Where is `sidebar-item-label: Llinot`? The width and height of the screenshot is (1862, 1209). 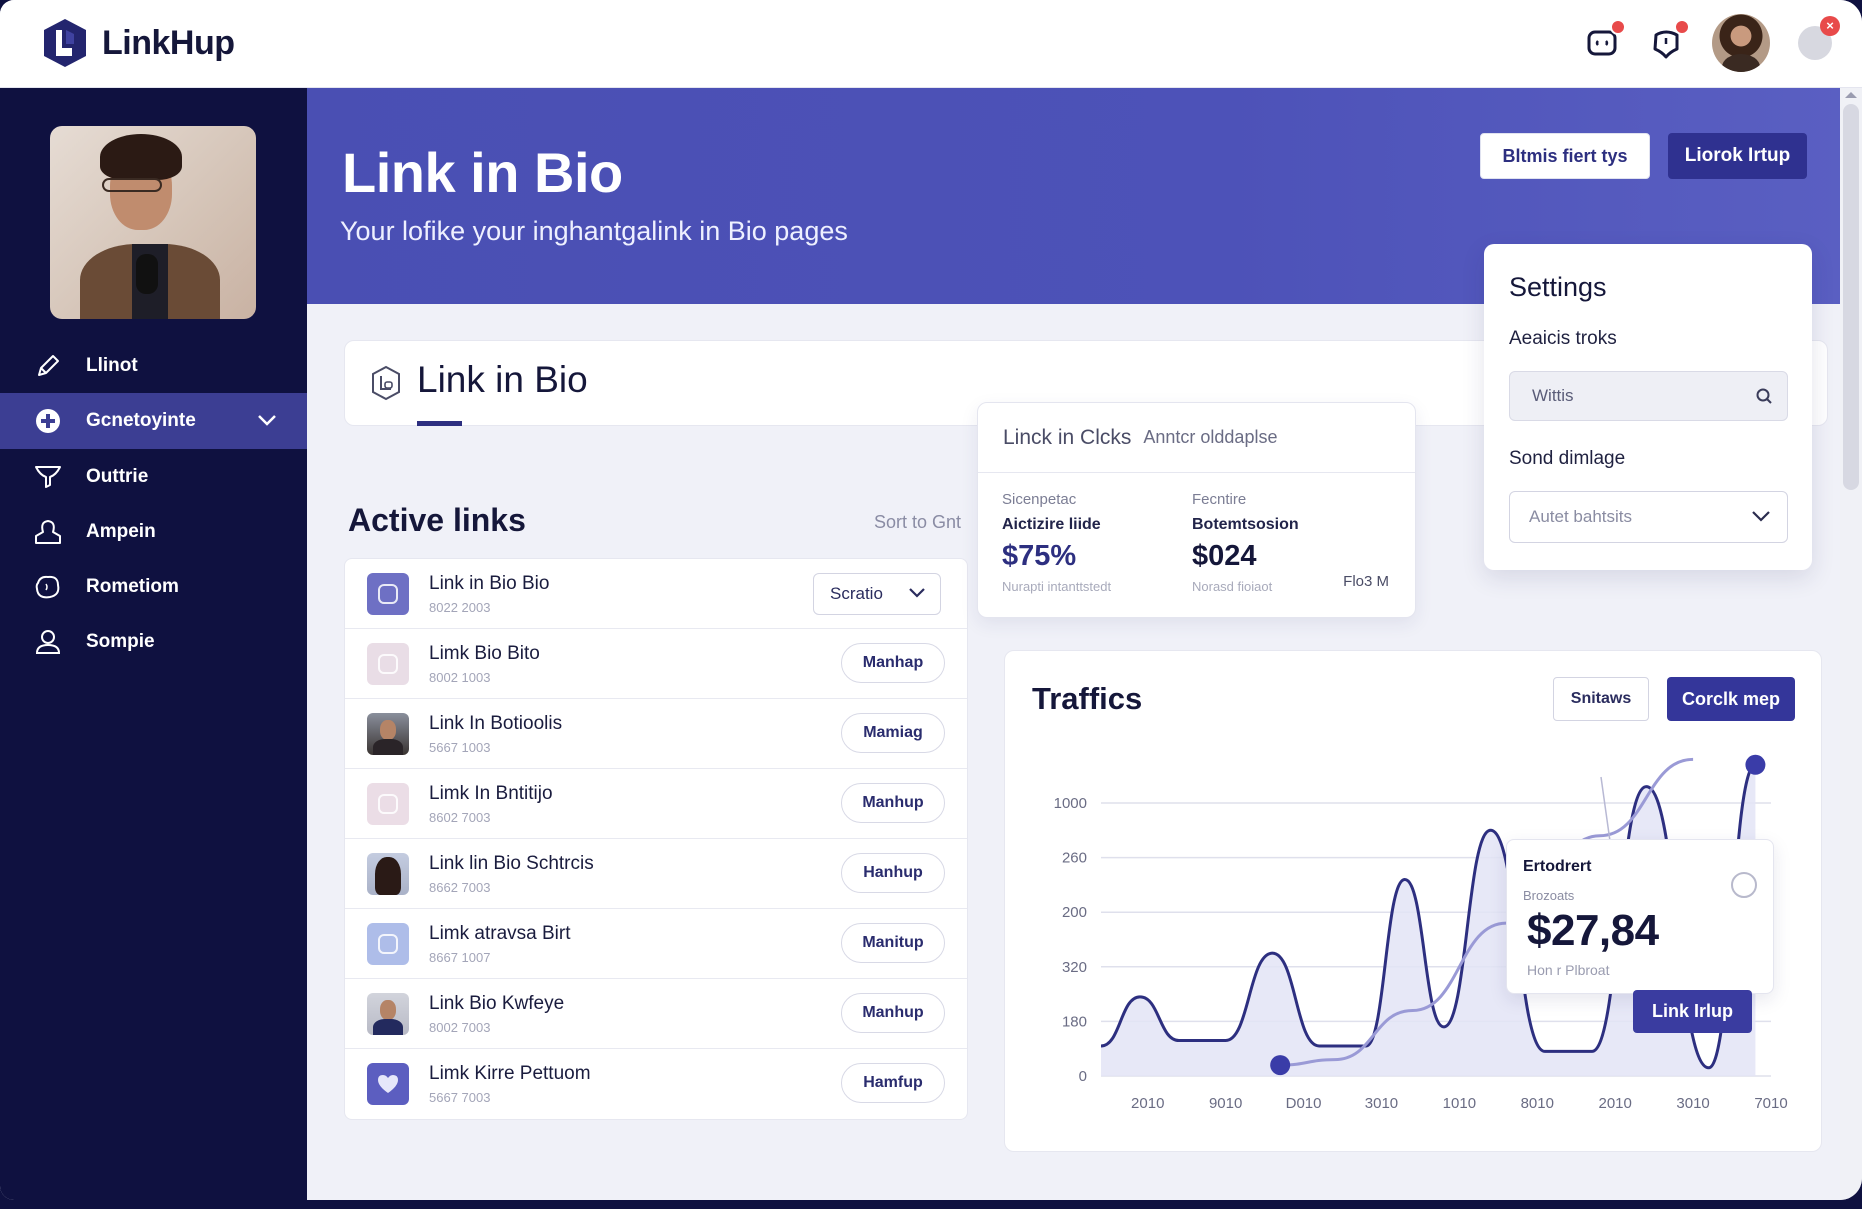
sidebar-item-label: Llinot is located at coordinates (112, 365).